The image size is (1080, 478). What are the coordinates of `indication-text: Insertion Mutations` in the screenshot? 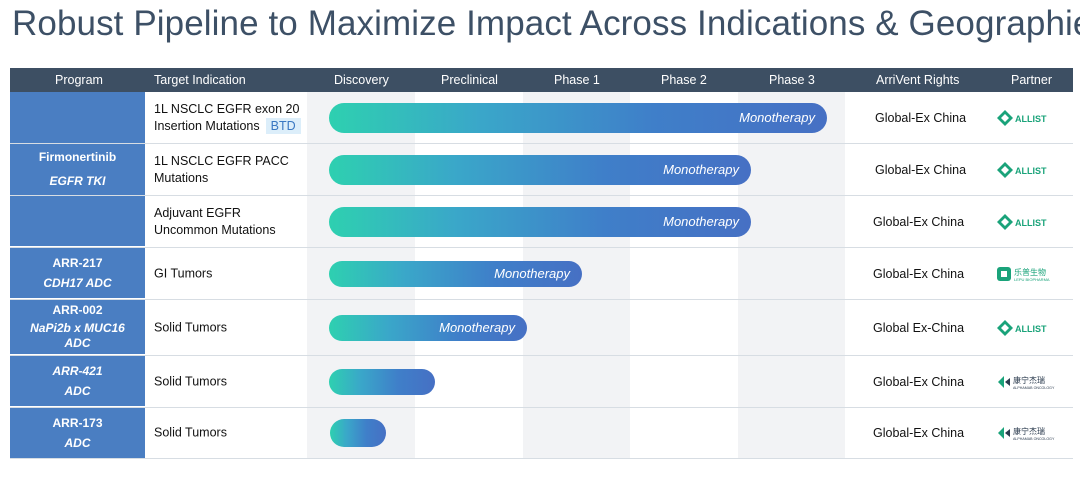 It's located at (207, 125).